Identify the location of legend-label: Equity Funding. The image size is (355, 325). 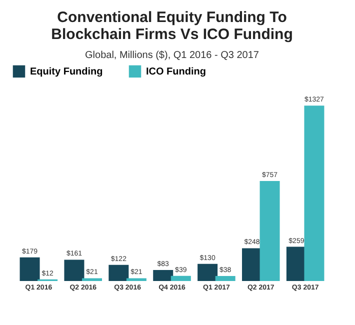
(66, 72).